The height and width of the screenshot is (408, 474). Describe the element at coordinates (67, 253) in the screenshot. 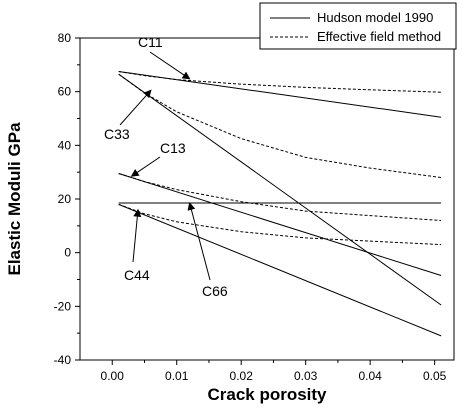

I see `y-tick-label: 0` at that location.